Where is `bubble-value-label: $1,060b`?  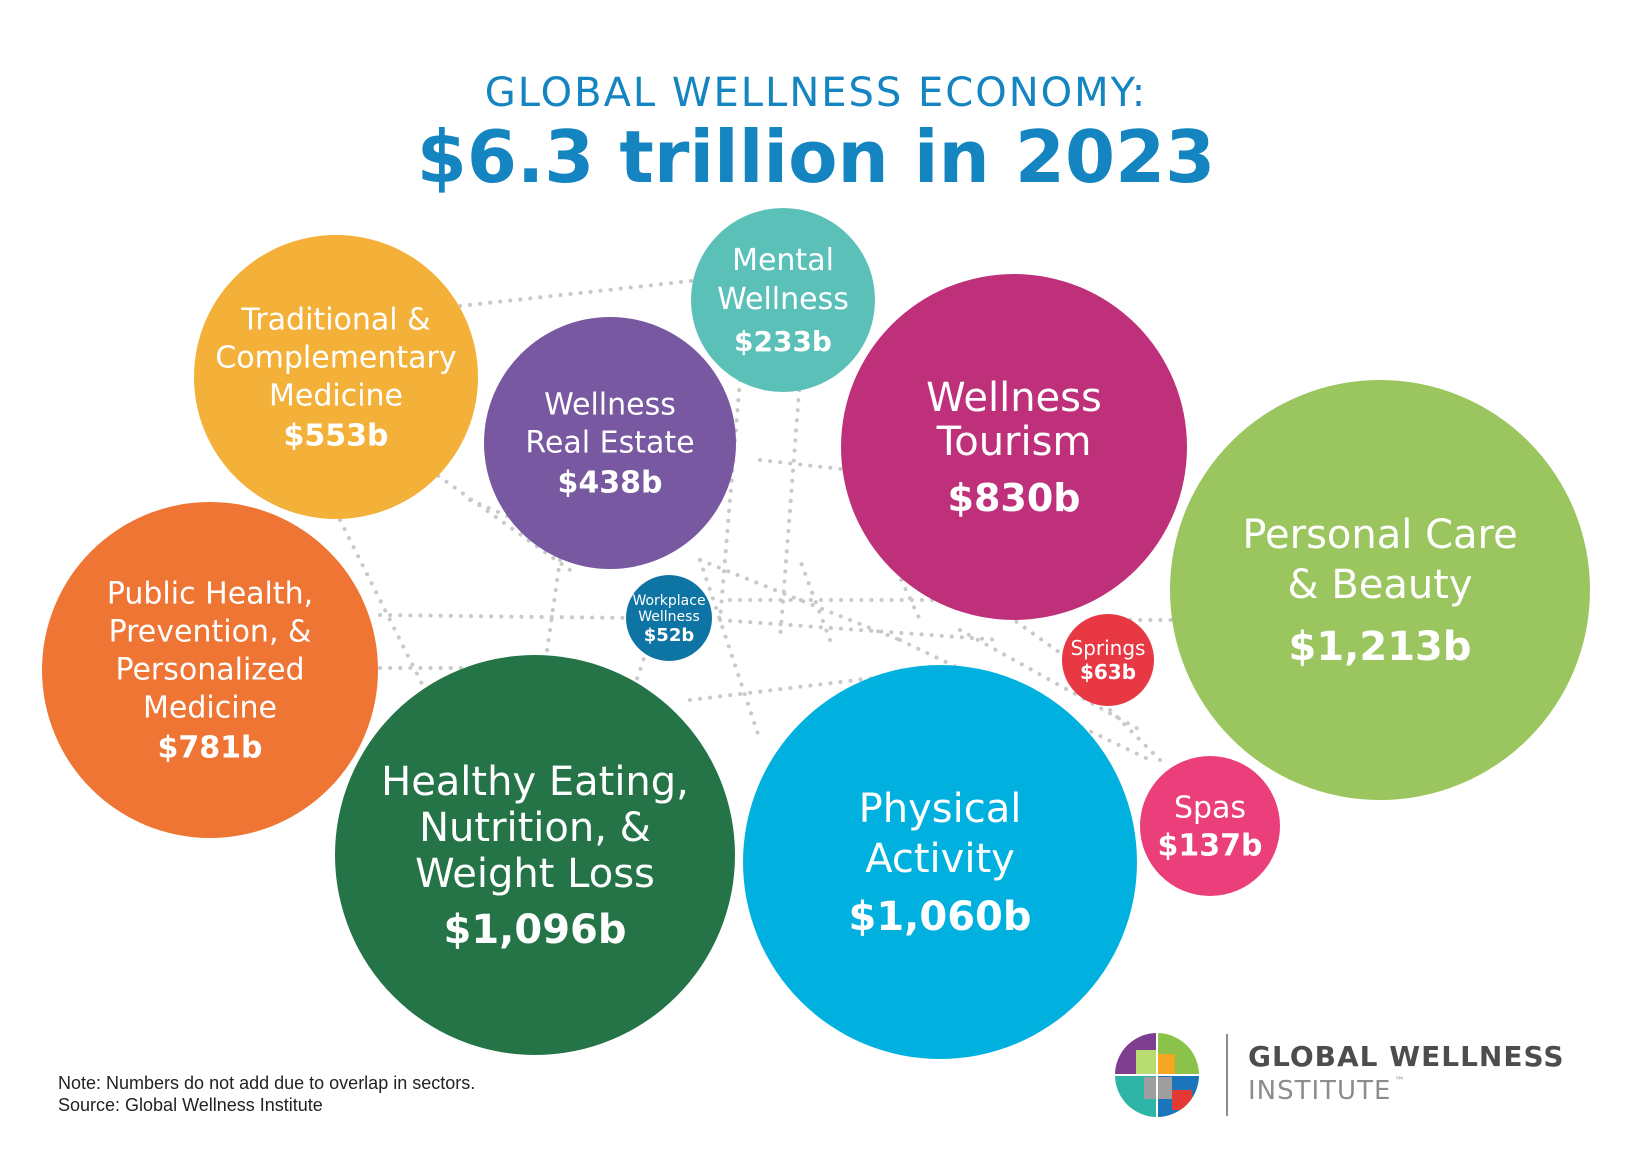 bubble-value-label: $1,060b is located at coordinates (940, 917).